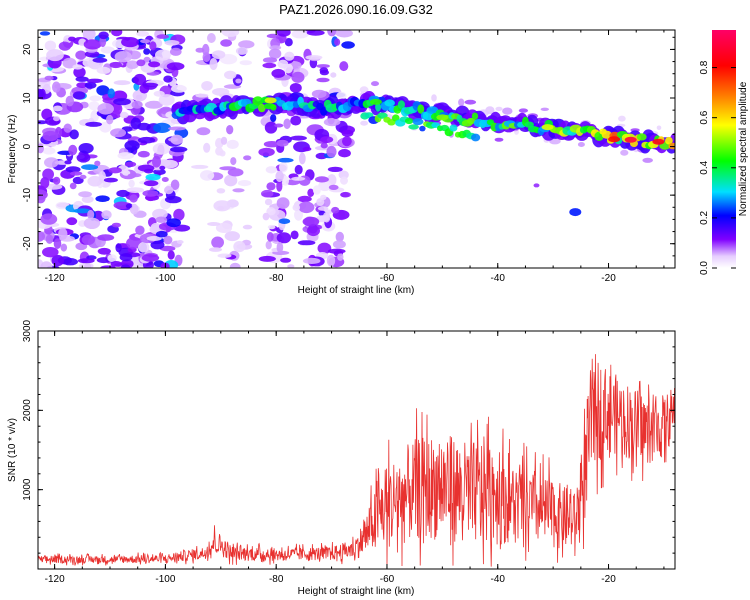 This screenshot has height=600, width=750. I want to click on colorbar-gradient, so click(724, 149).